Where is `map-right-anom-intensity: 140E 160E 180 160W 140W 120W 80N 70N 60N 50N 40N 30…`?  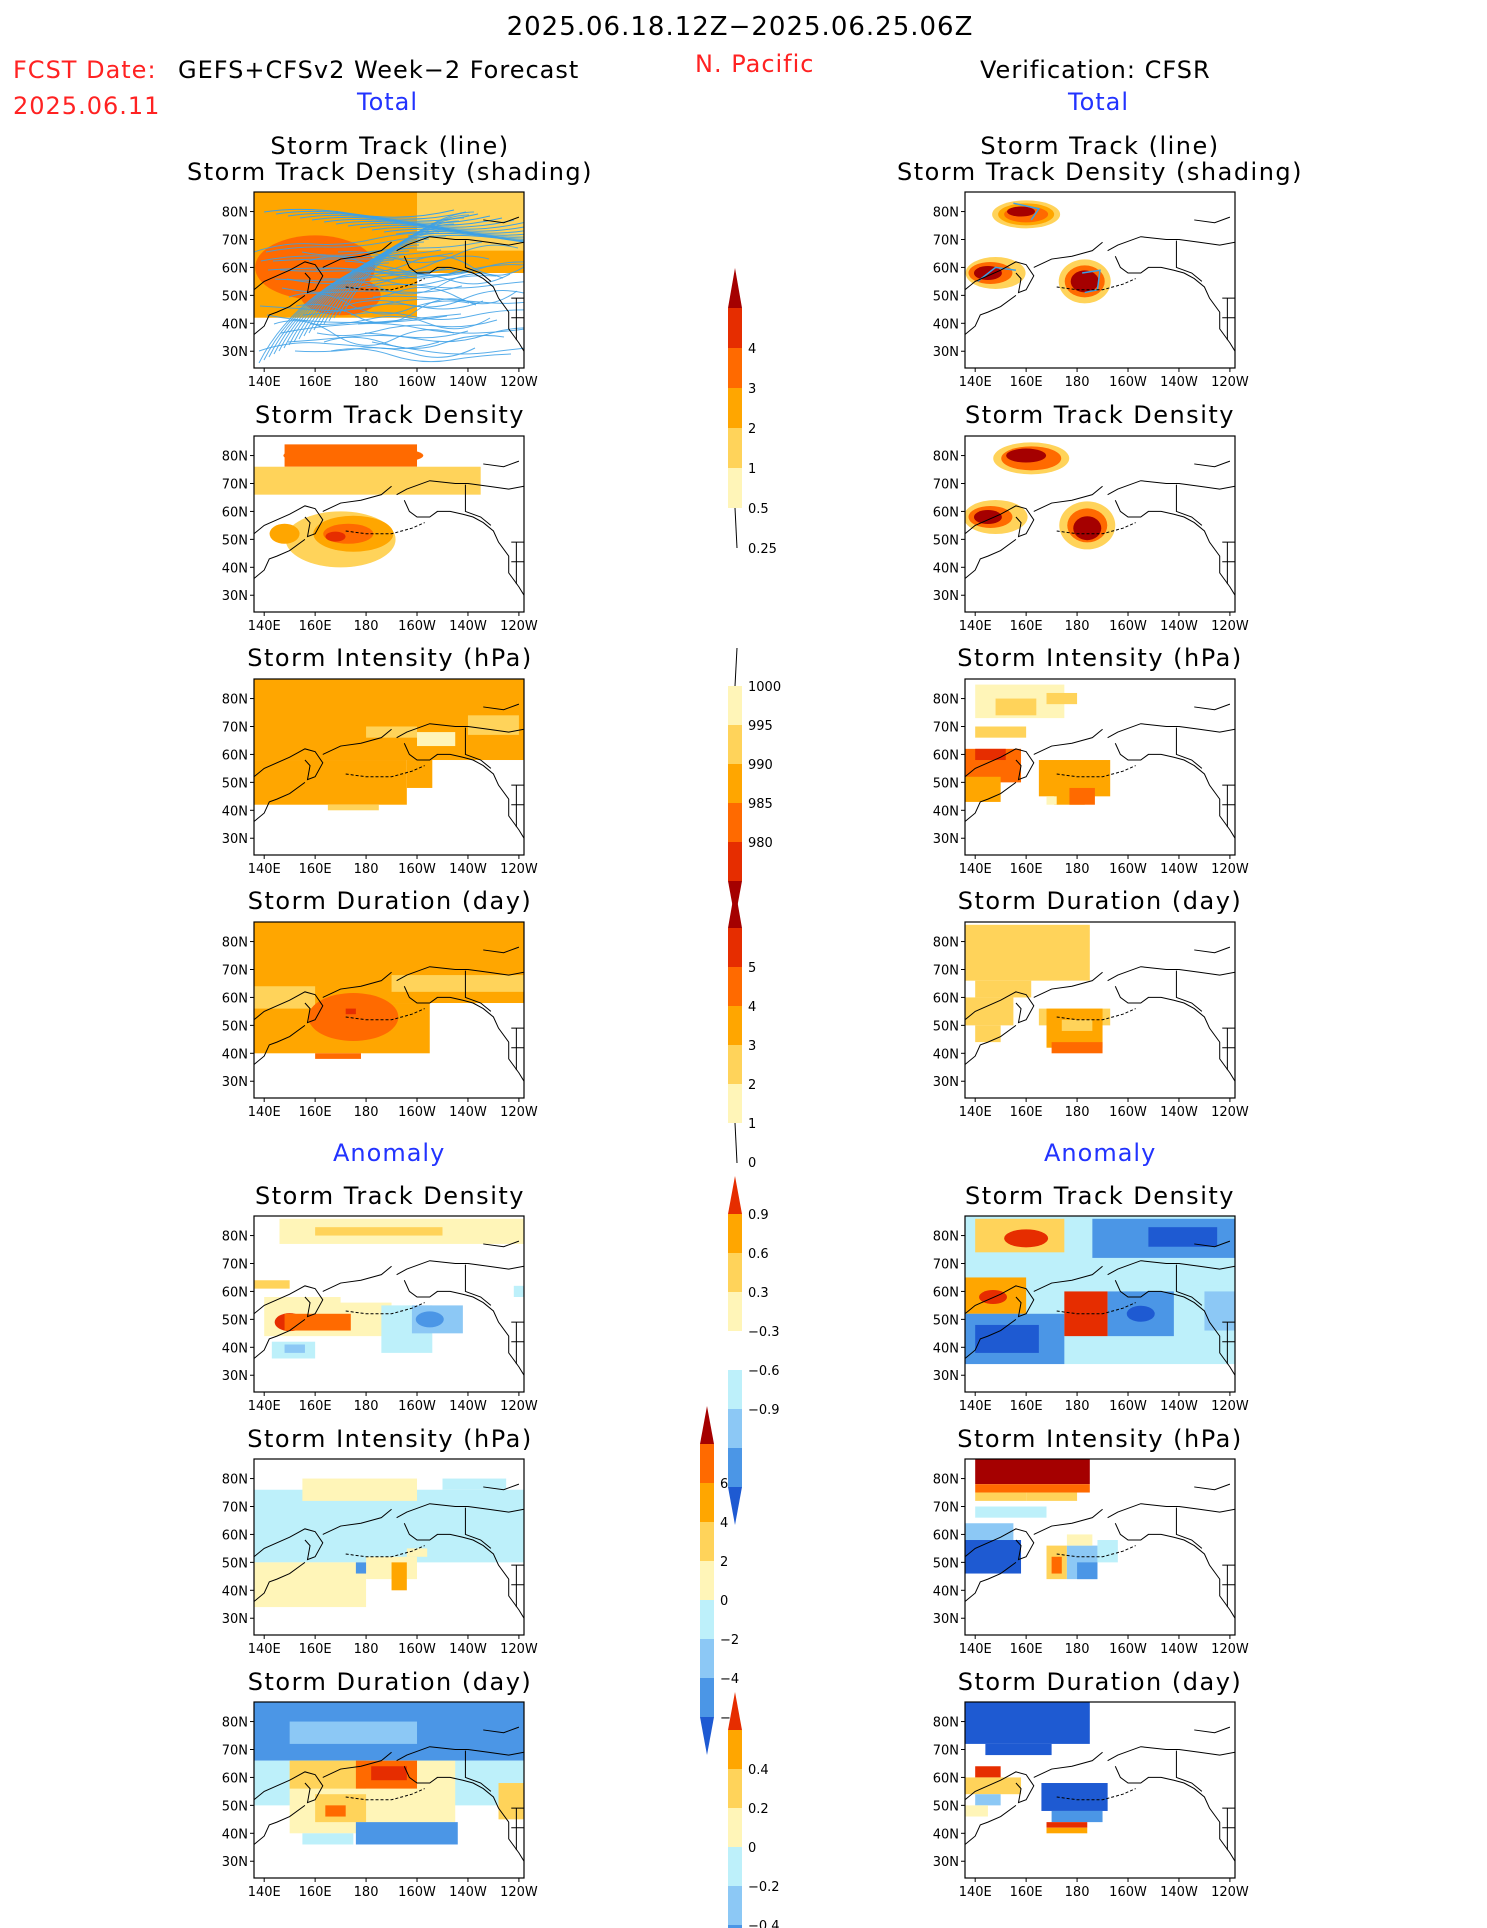
map-right-anom-intensity: 140E 160E 180 160W 140W 120W 80N 70N 60N 50N 40N 30… is located at coordinates (1091, 1557).